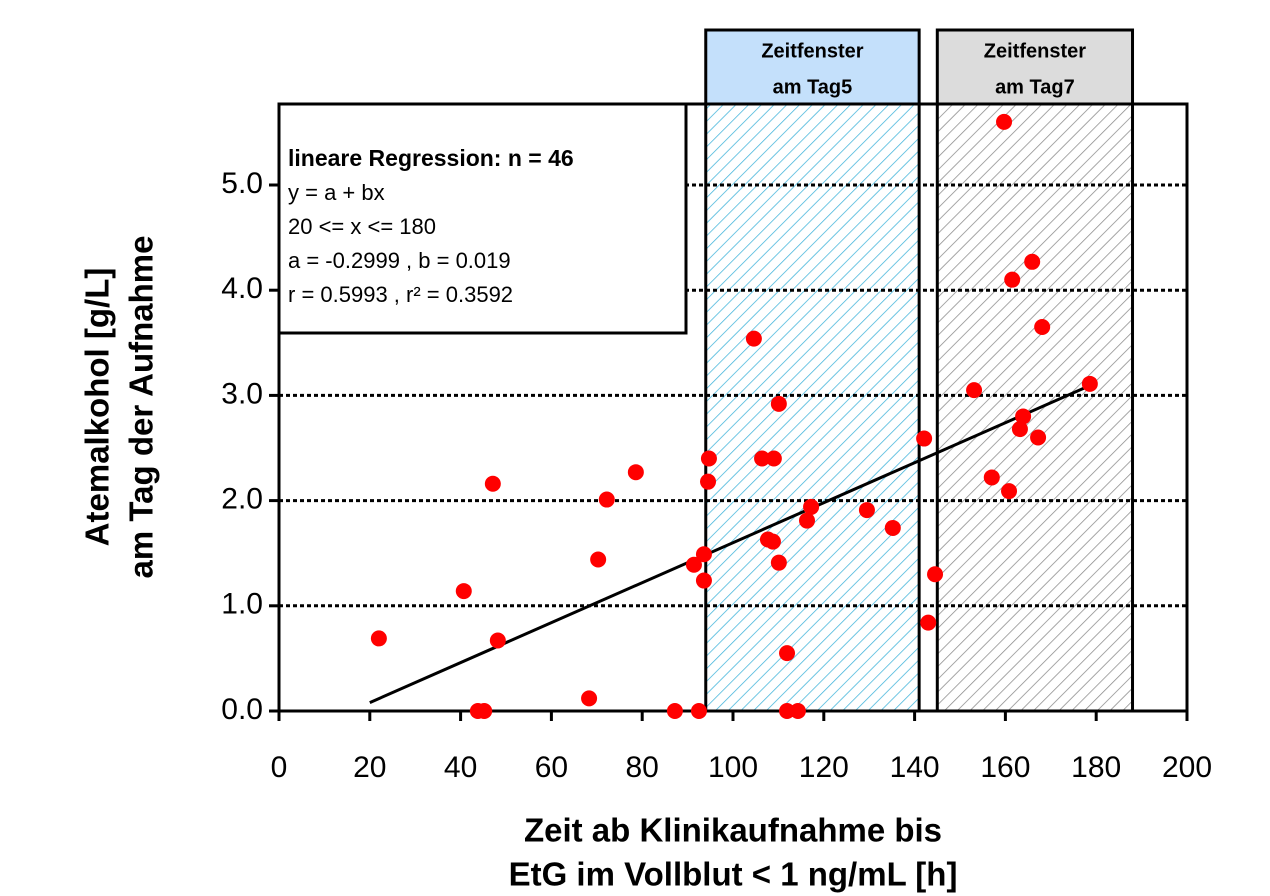 The height and width of the screenshot is (896, 1270). Describe the element at coordinates (242, 288) in the screenshot. I see `y-tick-label: 4.0` at that location.